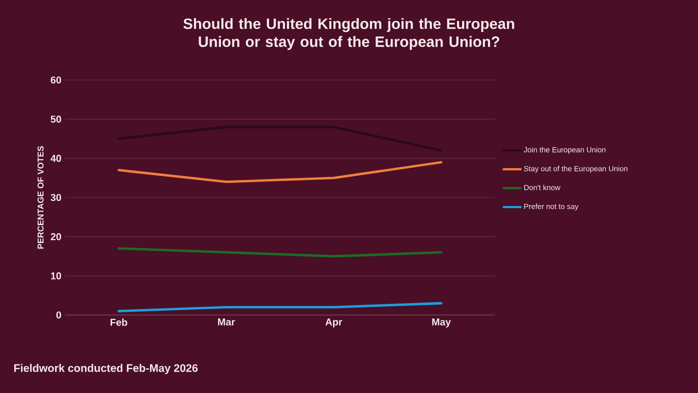 This screenshot has height=393, width=698. Describe the element at coordinates (226, 322) in the screenshot. I see `x-tick-label: Mar` at that location.